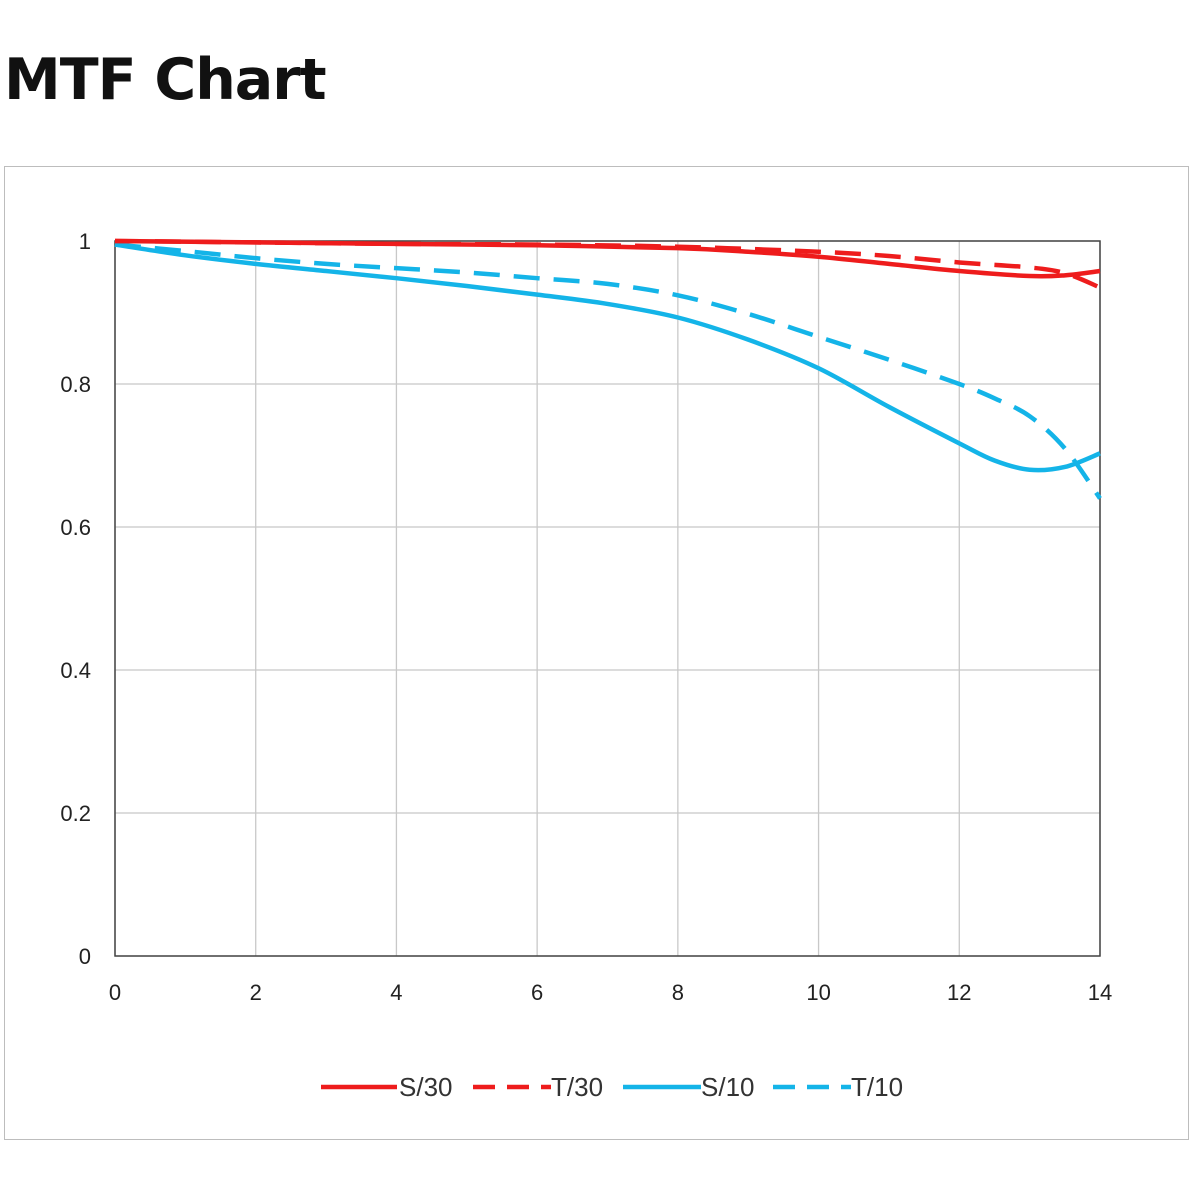 This screenshot has height=1200, width=1199. I want to click on x-tick-label: 4, so click(396, 992).